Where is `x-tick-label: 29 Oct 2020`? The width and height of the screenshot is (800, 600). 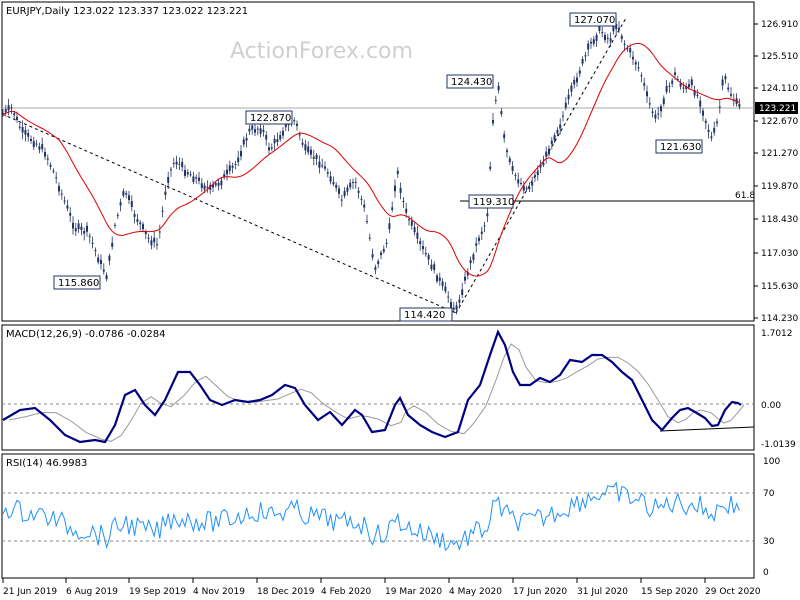 x-tick-label: 29 Oct 2020 is located at coordinates (733, 592).